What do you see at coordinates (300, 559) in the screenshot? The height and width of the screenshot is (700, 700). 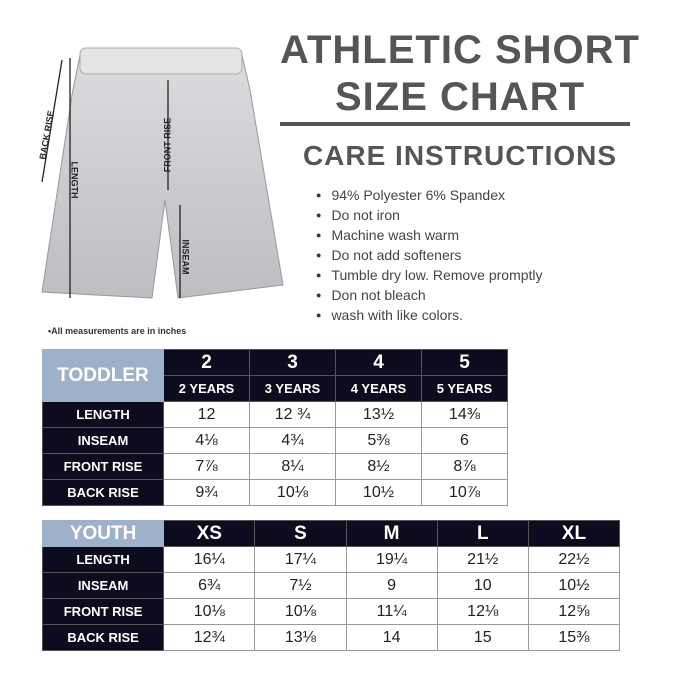 I see `measurement-cell: 17¼` at bounding box center [300, 559].